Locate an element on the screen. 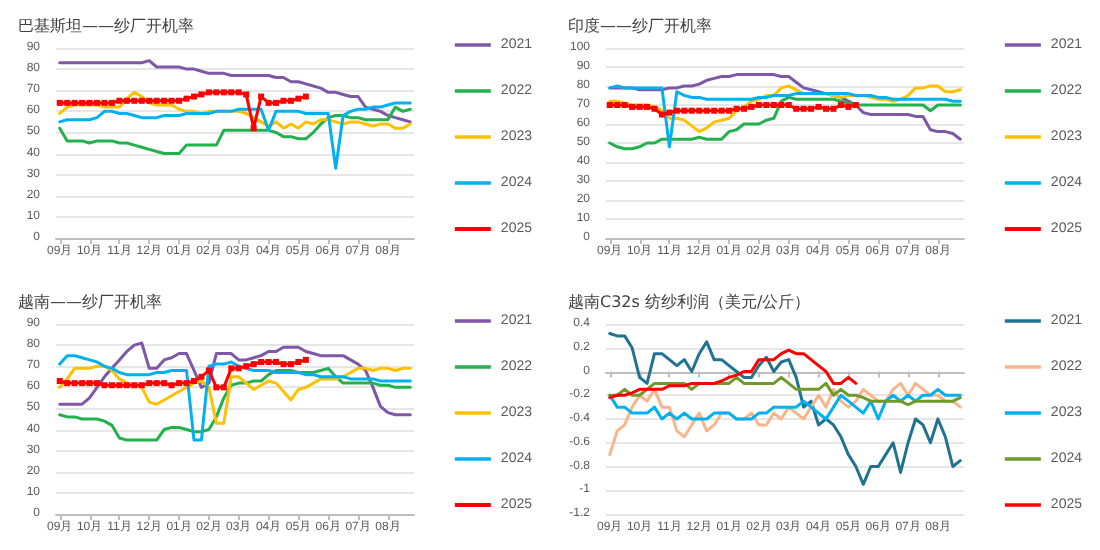  chart-title: 巴基斯坦——纱厂开机率 is located at coordinates (106, 26).